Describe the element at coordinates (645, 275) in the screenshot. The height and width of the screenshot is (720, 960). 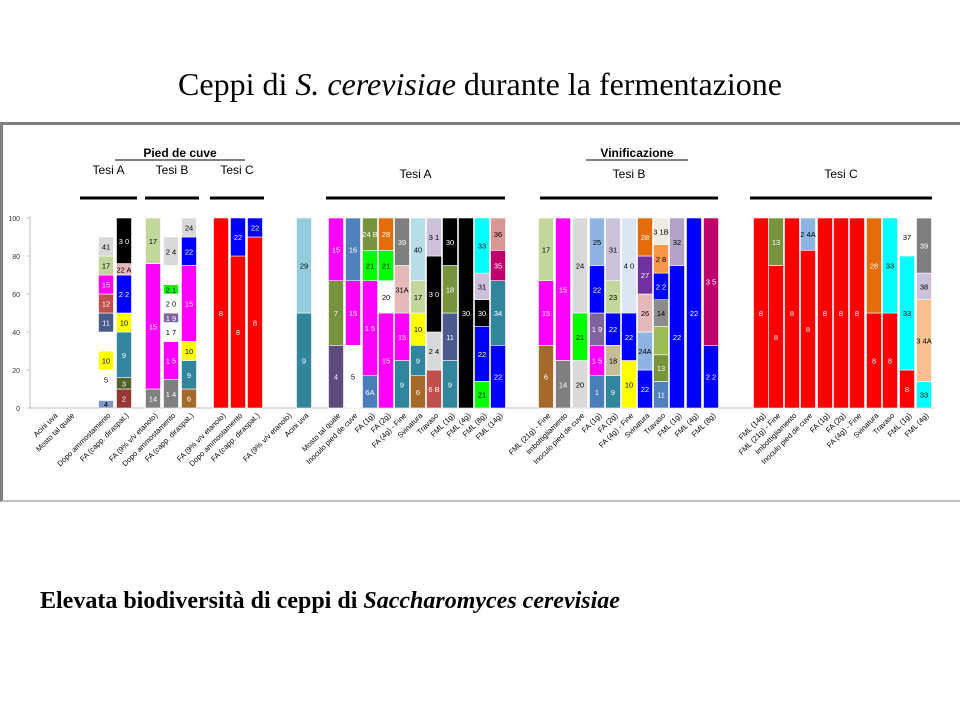
I see `bar-segment-label: 27` at that location.